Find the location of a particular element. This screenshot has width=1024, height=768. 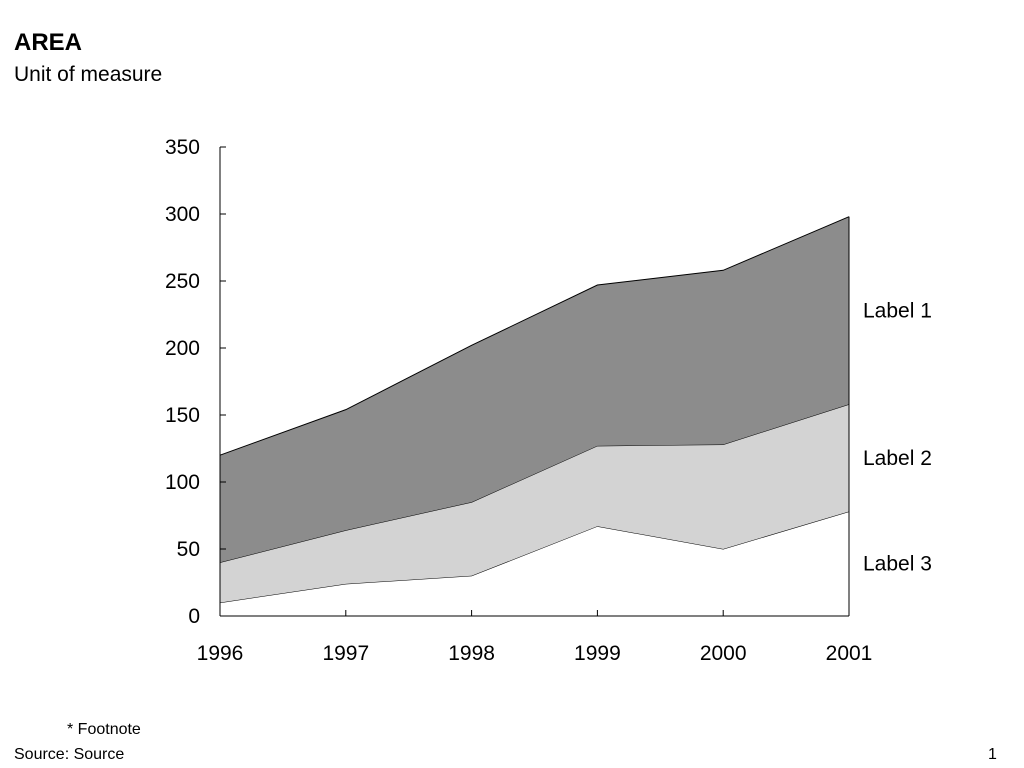

chart-title: AREA is located at coordinates (48, 42).